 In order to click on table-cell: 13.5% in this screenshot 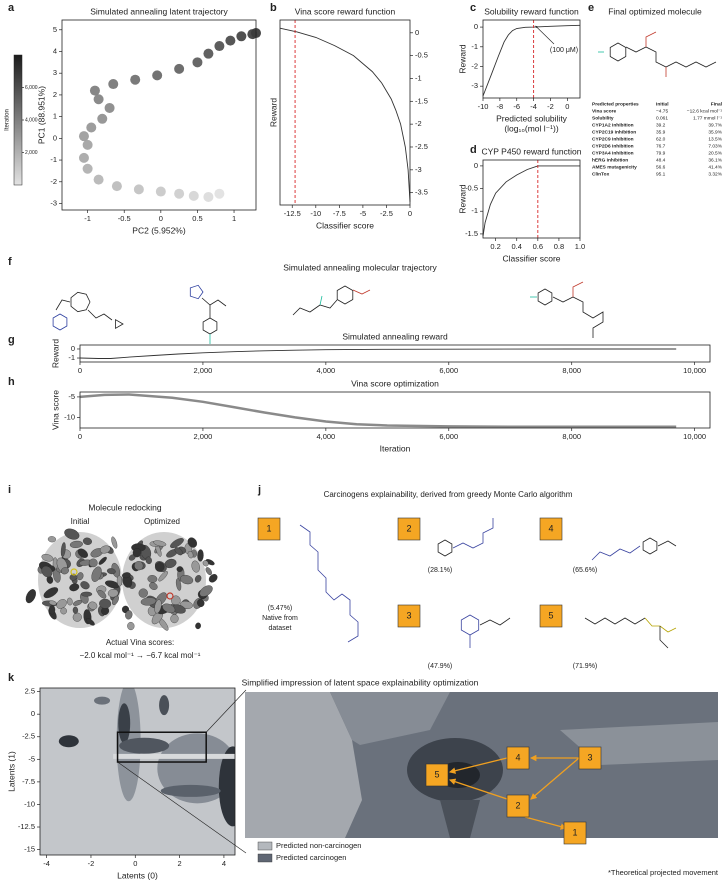, I will do `click(715, 139)`.